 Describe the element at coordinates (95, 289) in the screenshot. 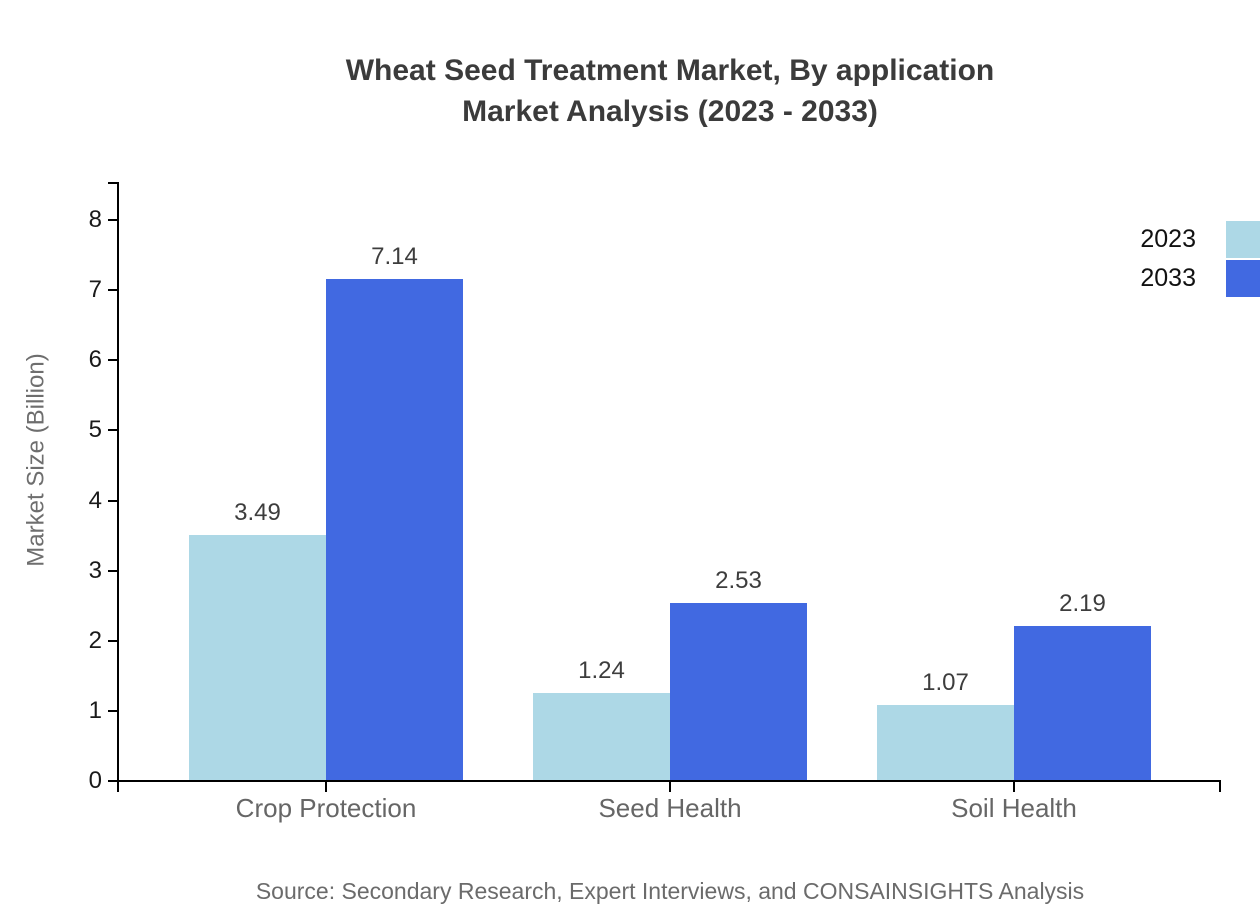

I see `y-tick-label: 7` at that location.